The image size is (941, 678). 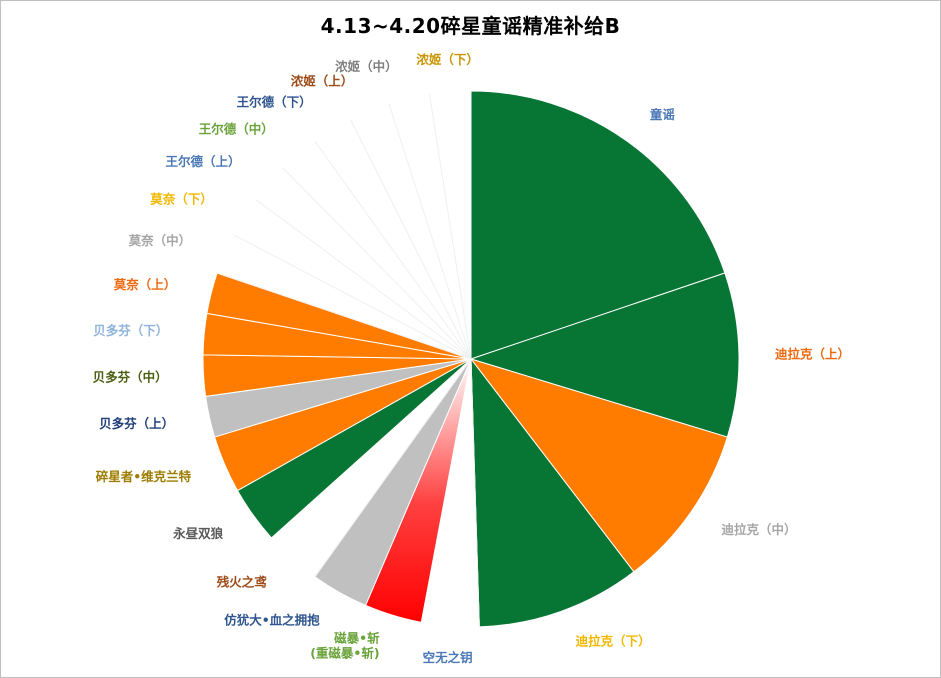 I want to click on slice-label: 贝多芬（中）, so click(x=130, y=377).